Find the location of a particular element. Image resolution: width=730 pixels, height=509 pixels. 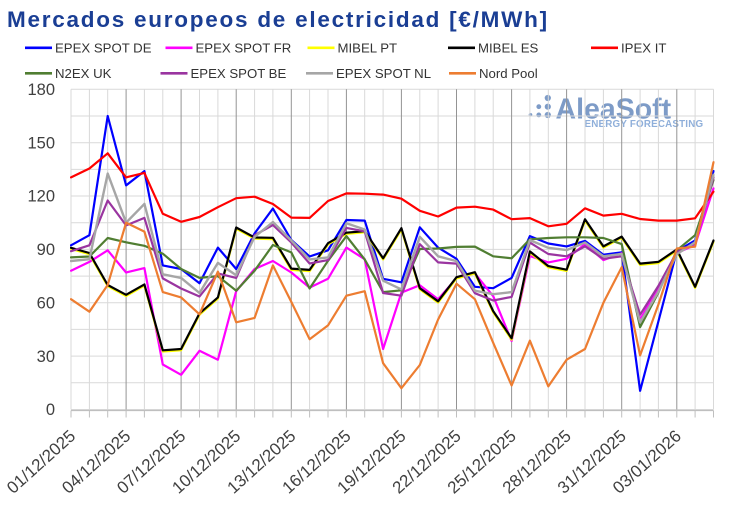

svg-text: 60 is located at coordinates (46, 304).